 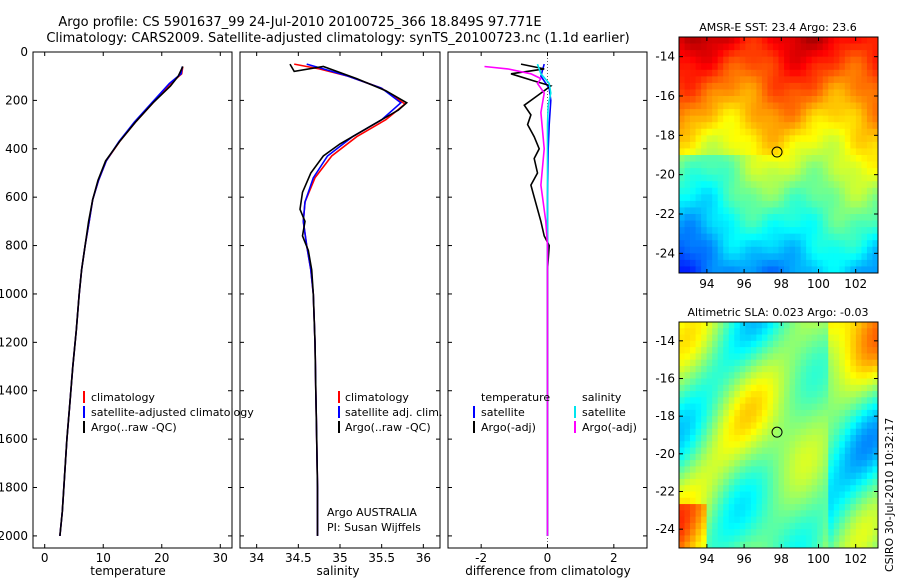 I want to click on timestamp: CSIRO 30-Jul-2010 10:32:17, so click(x=889, y=495).